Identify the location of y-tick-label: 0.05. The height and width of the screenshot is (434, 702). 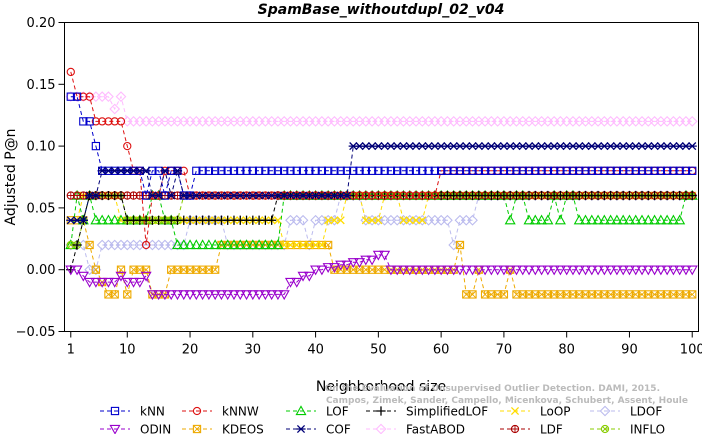
(41, 208).